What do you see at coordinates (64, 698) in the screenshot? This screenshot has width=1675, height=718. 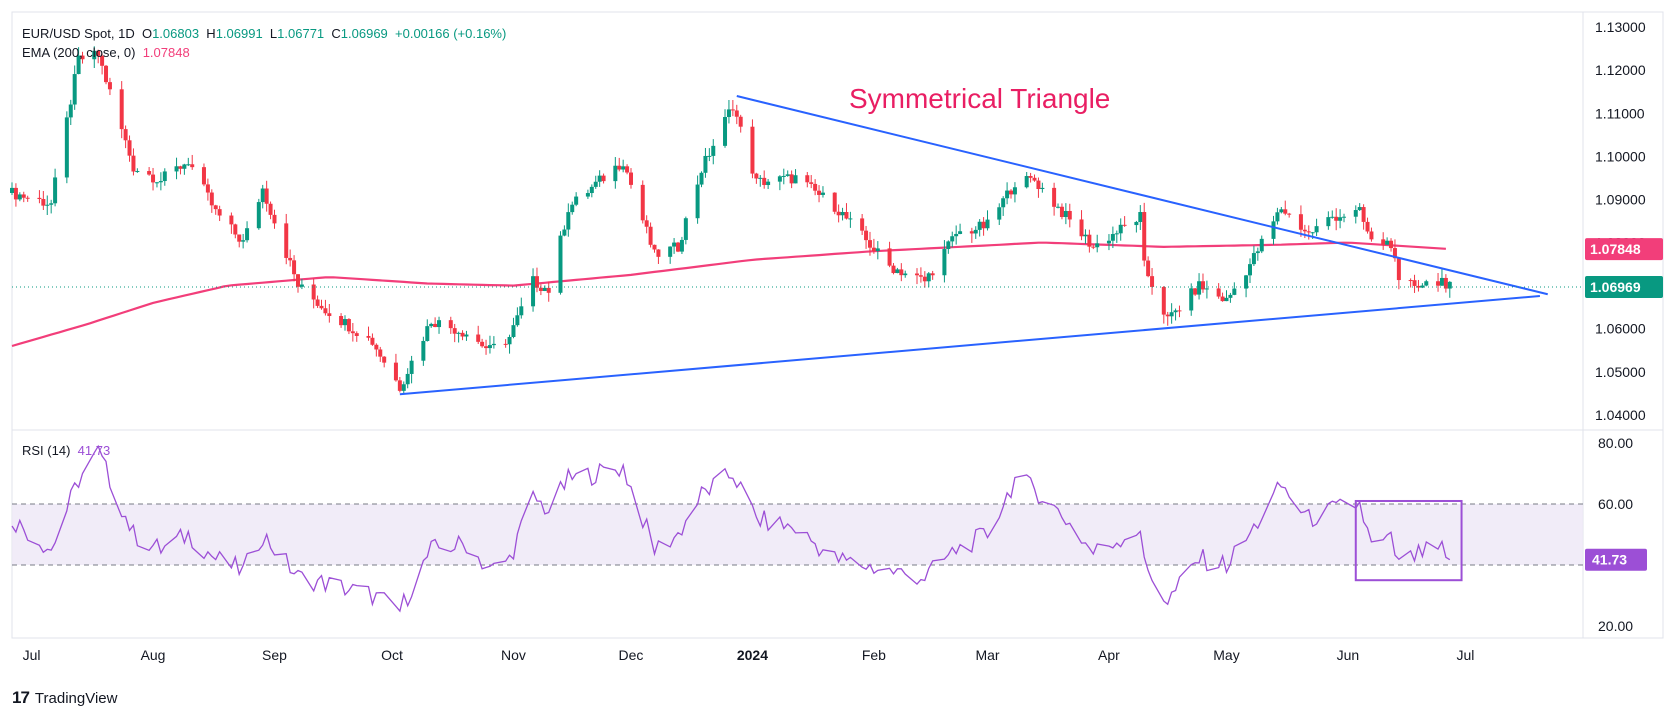 I see `tradingview-branding: 17 TradingView` at bounding box center [64, 698].